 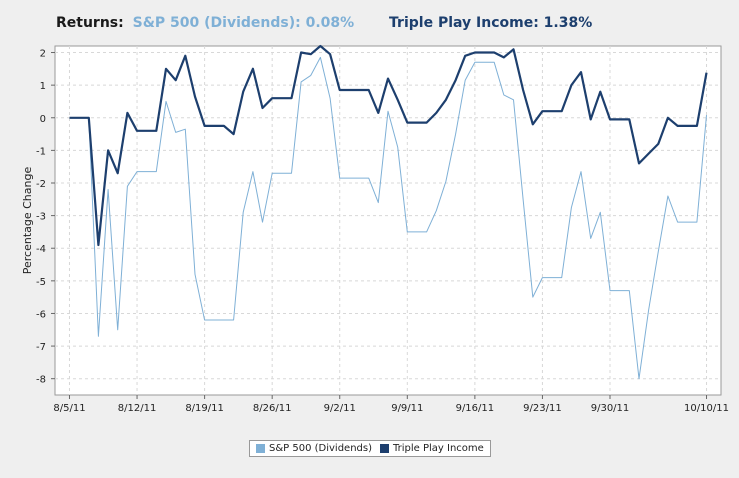 What do you see at coordinates (407, 408) in the screenshot?
I see `x-tick-label: 9/9/11` at bounding box center [407, 408].